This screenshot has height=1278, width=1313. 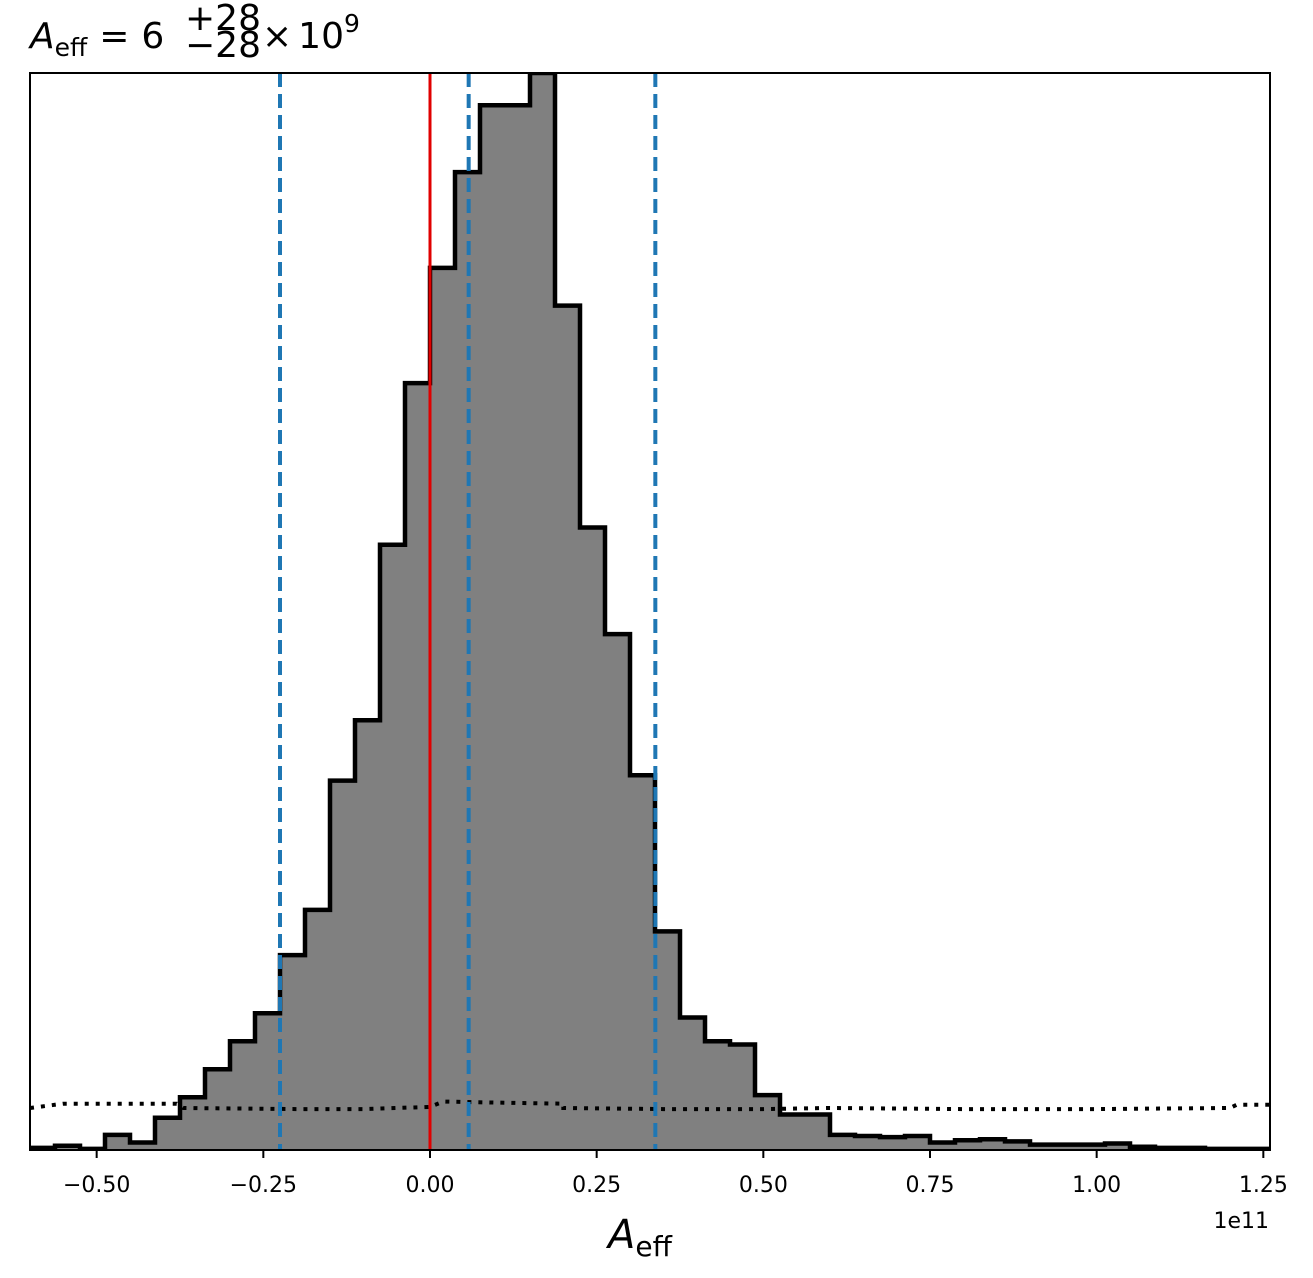 What do you see at coordinates (263, 1185) in the screenshot?
I see `x-tick-label: −0.25` at bounding box center [263, 1185].